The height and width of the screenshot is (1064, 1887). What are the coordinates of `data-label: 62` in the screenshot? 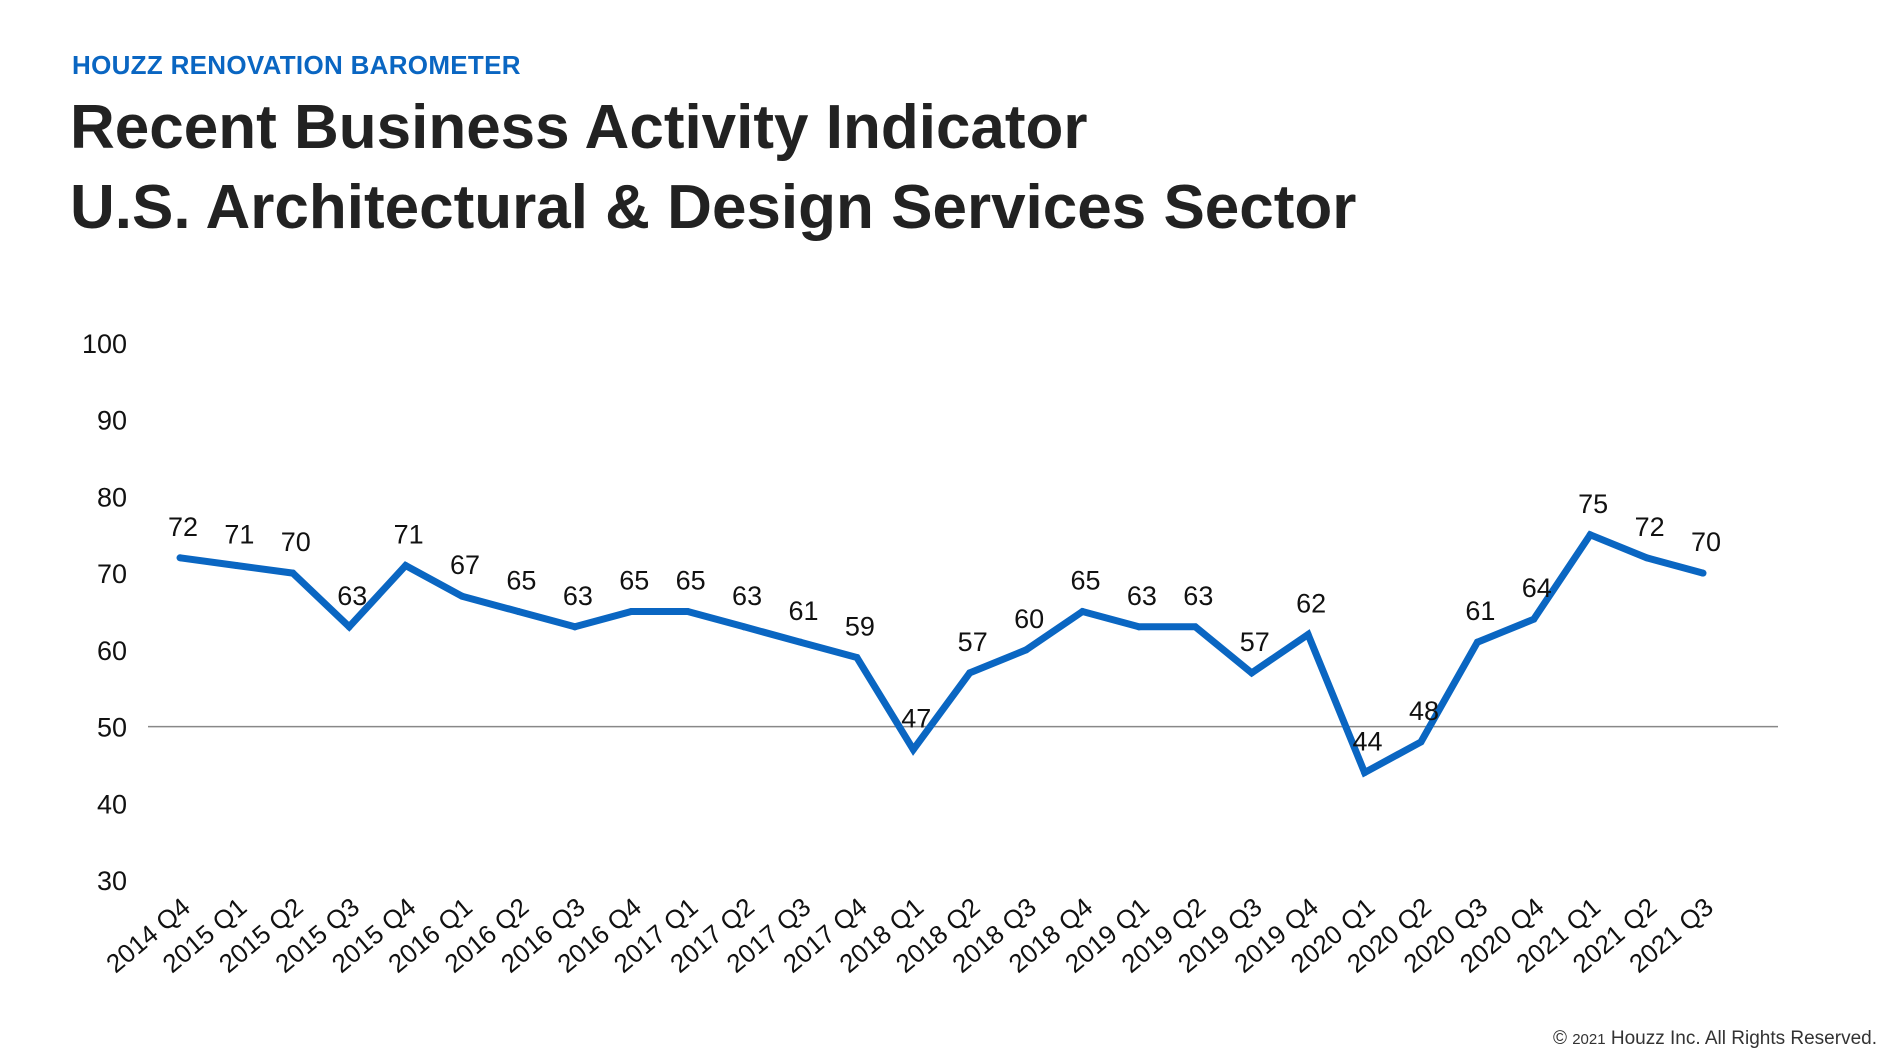 It's located at (1311, 604).